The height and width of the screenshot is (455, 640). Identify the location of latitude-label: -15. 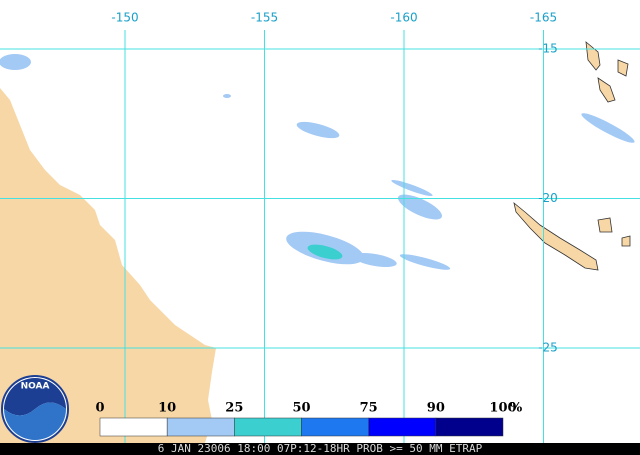
(548, 49).